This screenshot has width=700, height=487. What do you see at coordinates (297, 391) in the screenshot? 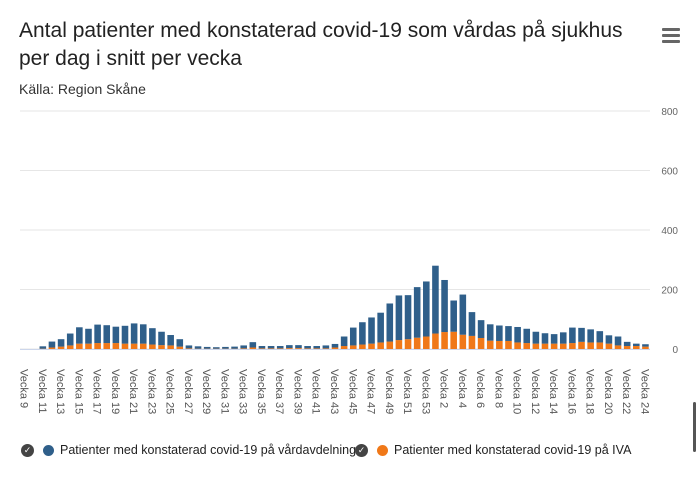
I see `x-tick-label: Vecka 39` at bounding box center [297, 391].